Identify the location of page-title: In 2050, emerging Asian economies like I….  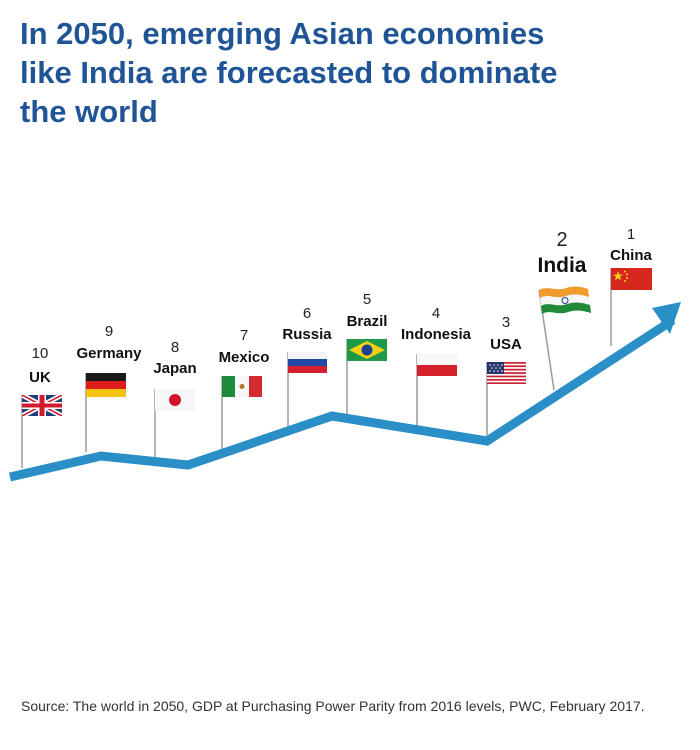
(355, 72).